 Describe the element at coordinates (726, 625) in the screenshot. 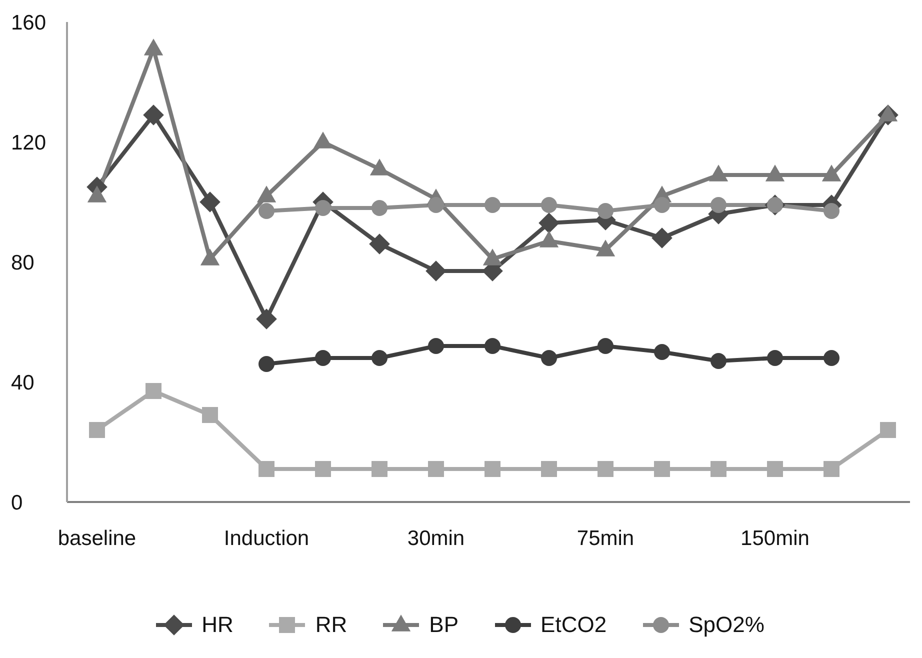

I see `legend-label: SpO2%` at that location.